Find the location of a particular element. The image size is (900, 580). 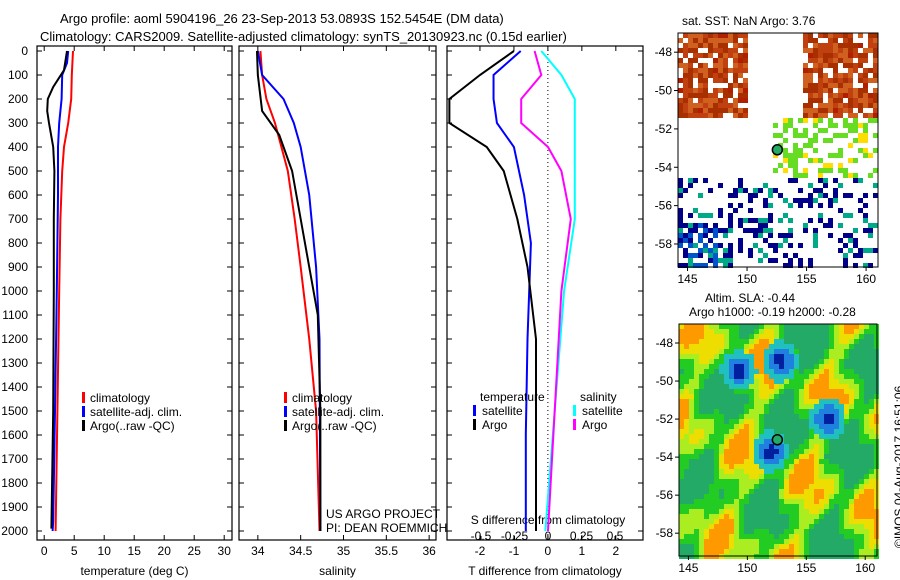

series-line-temperature-satellite is located at coordinates (512, 290).